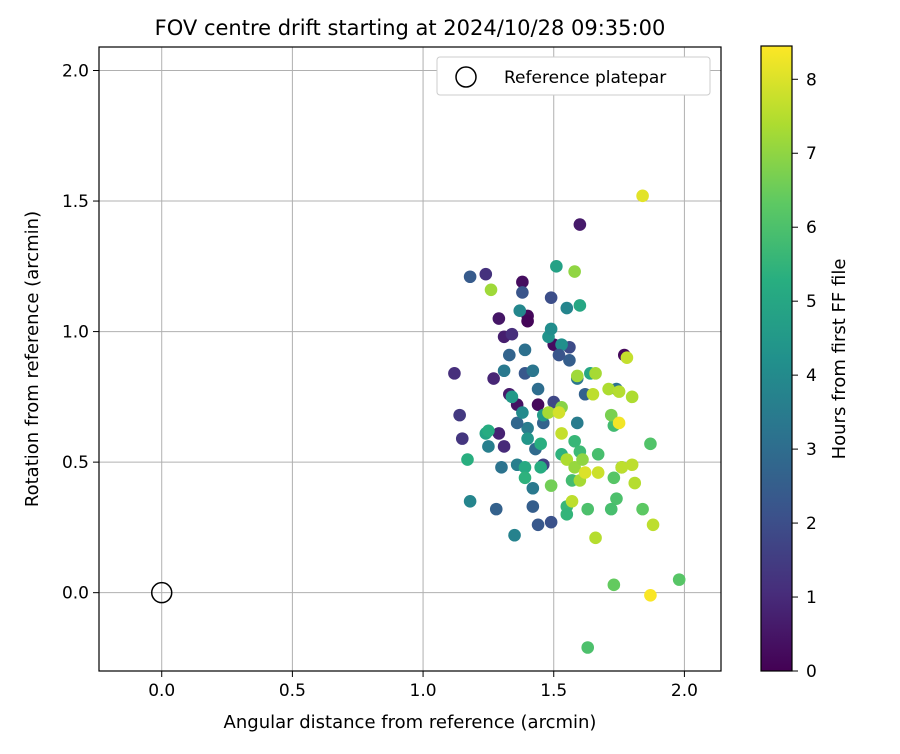 The image size is (900, 754). I want to click on colorbar-ticks: 0 1 2 3 4 5 6 7 8, so click(804, 376).